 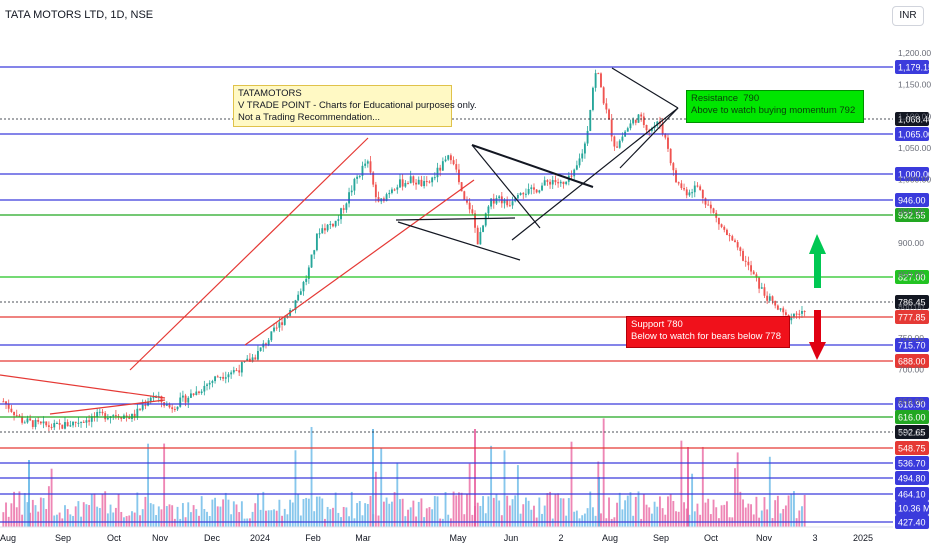 What do you see at coordinates (912, 318) in the screenshot?
I see `level-label: 777.85` at bounding box center [912, 318].